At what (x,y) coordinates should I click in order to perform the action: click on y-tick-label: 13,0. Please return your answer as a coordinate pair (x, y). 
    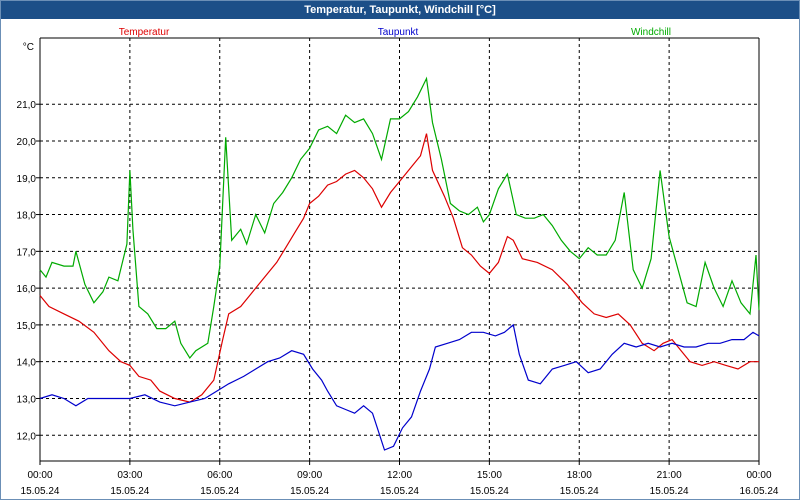
    Looking at the image, I should click on (27, 399).